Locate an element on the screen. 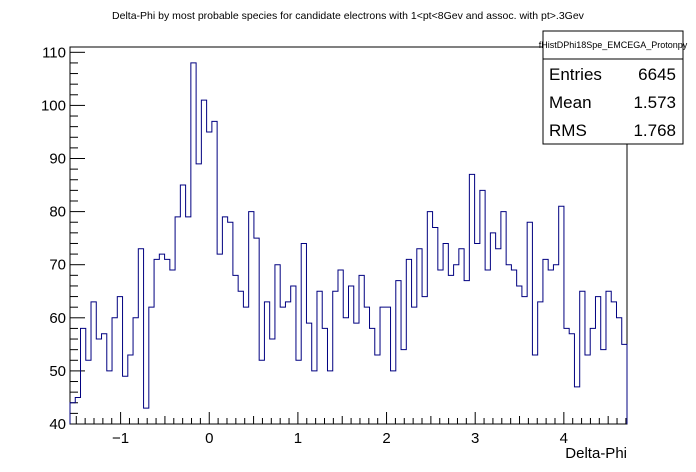 This screenshot has height=472, width=696. stats-histogram-name: fHistDPhi18Spe_EMCEGA_Protonpy is located at coordinates (613, 45).